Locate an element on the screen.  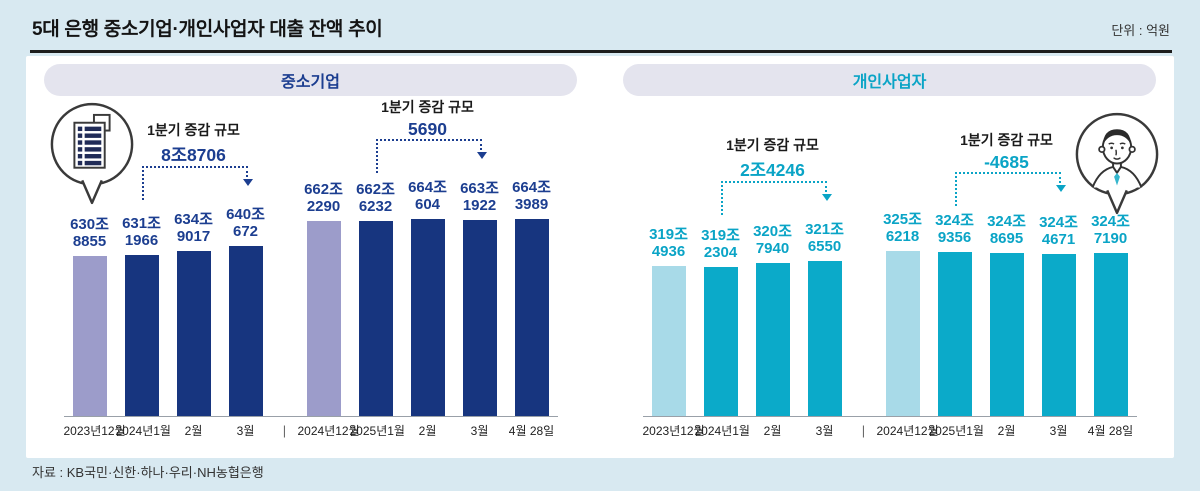
annotation: 1분기 증감 규모 2조4246 is located at coordinates (773, 158).